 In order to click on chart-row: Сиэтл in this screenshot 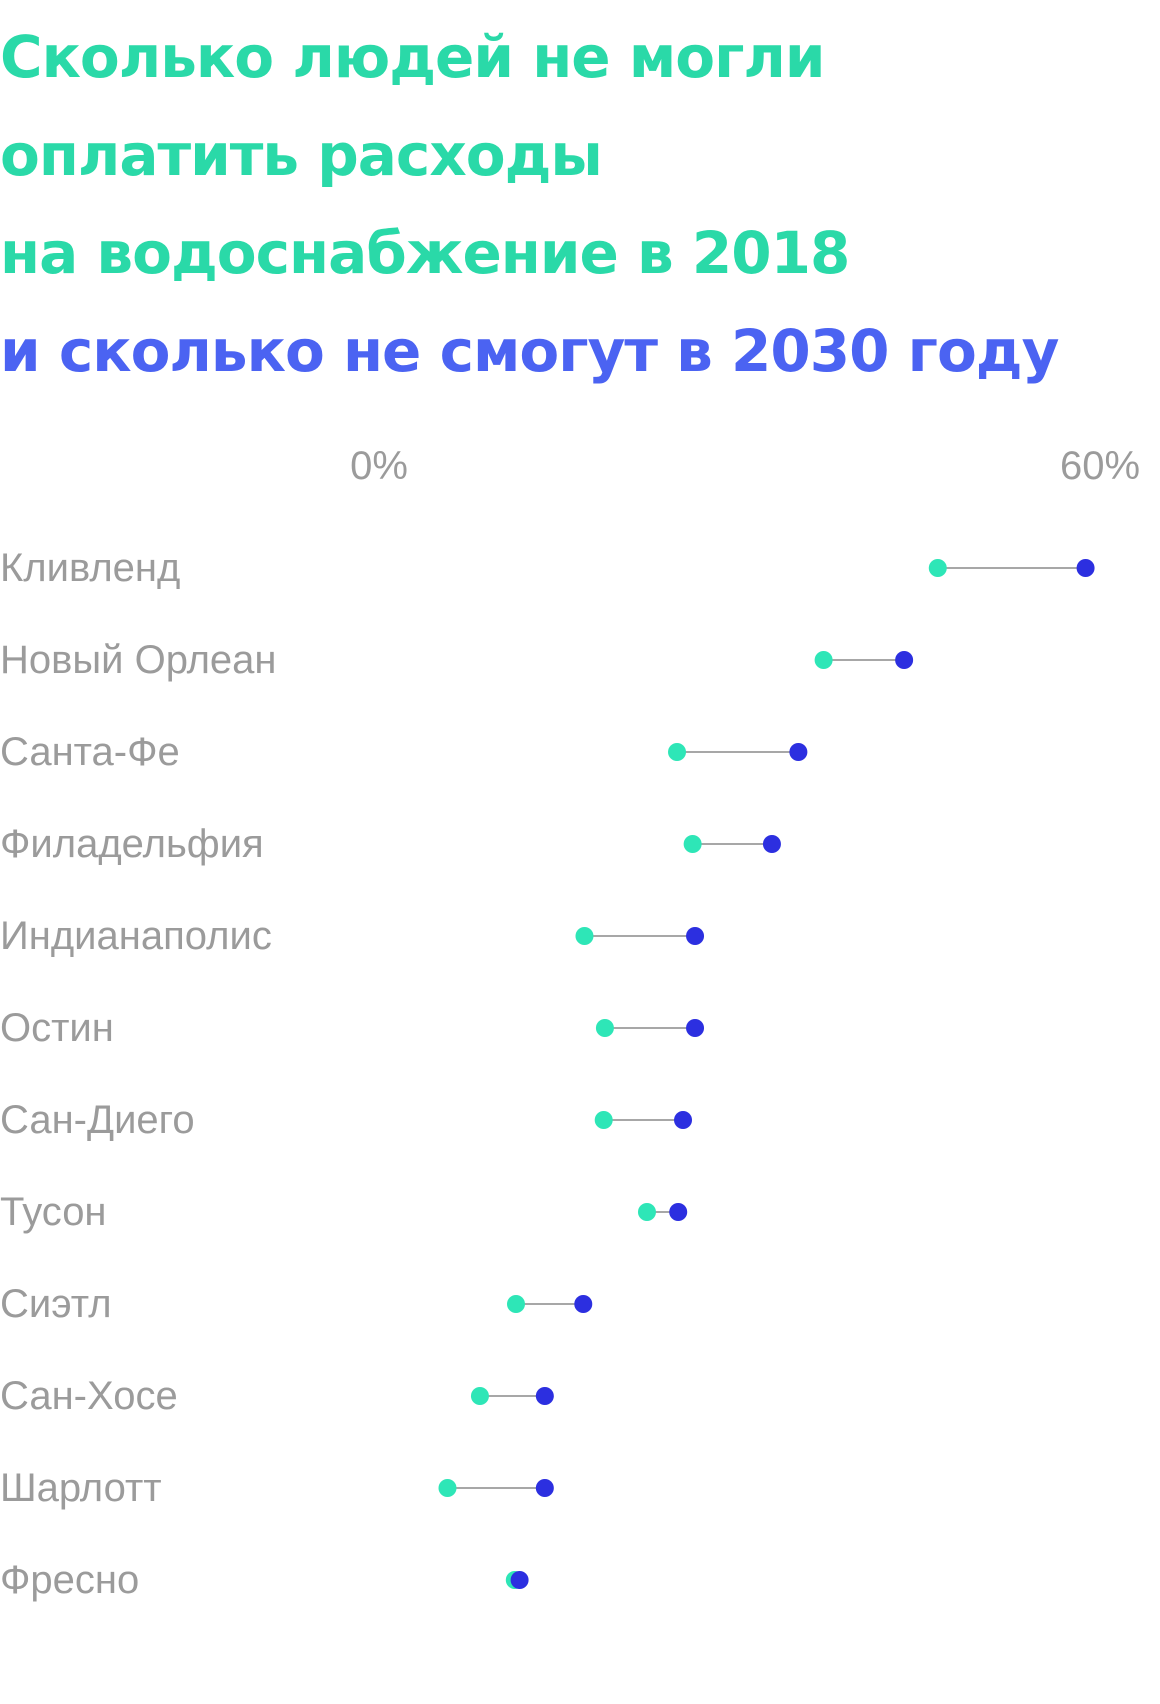, I will do `click(296, 1304)`.